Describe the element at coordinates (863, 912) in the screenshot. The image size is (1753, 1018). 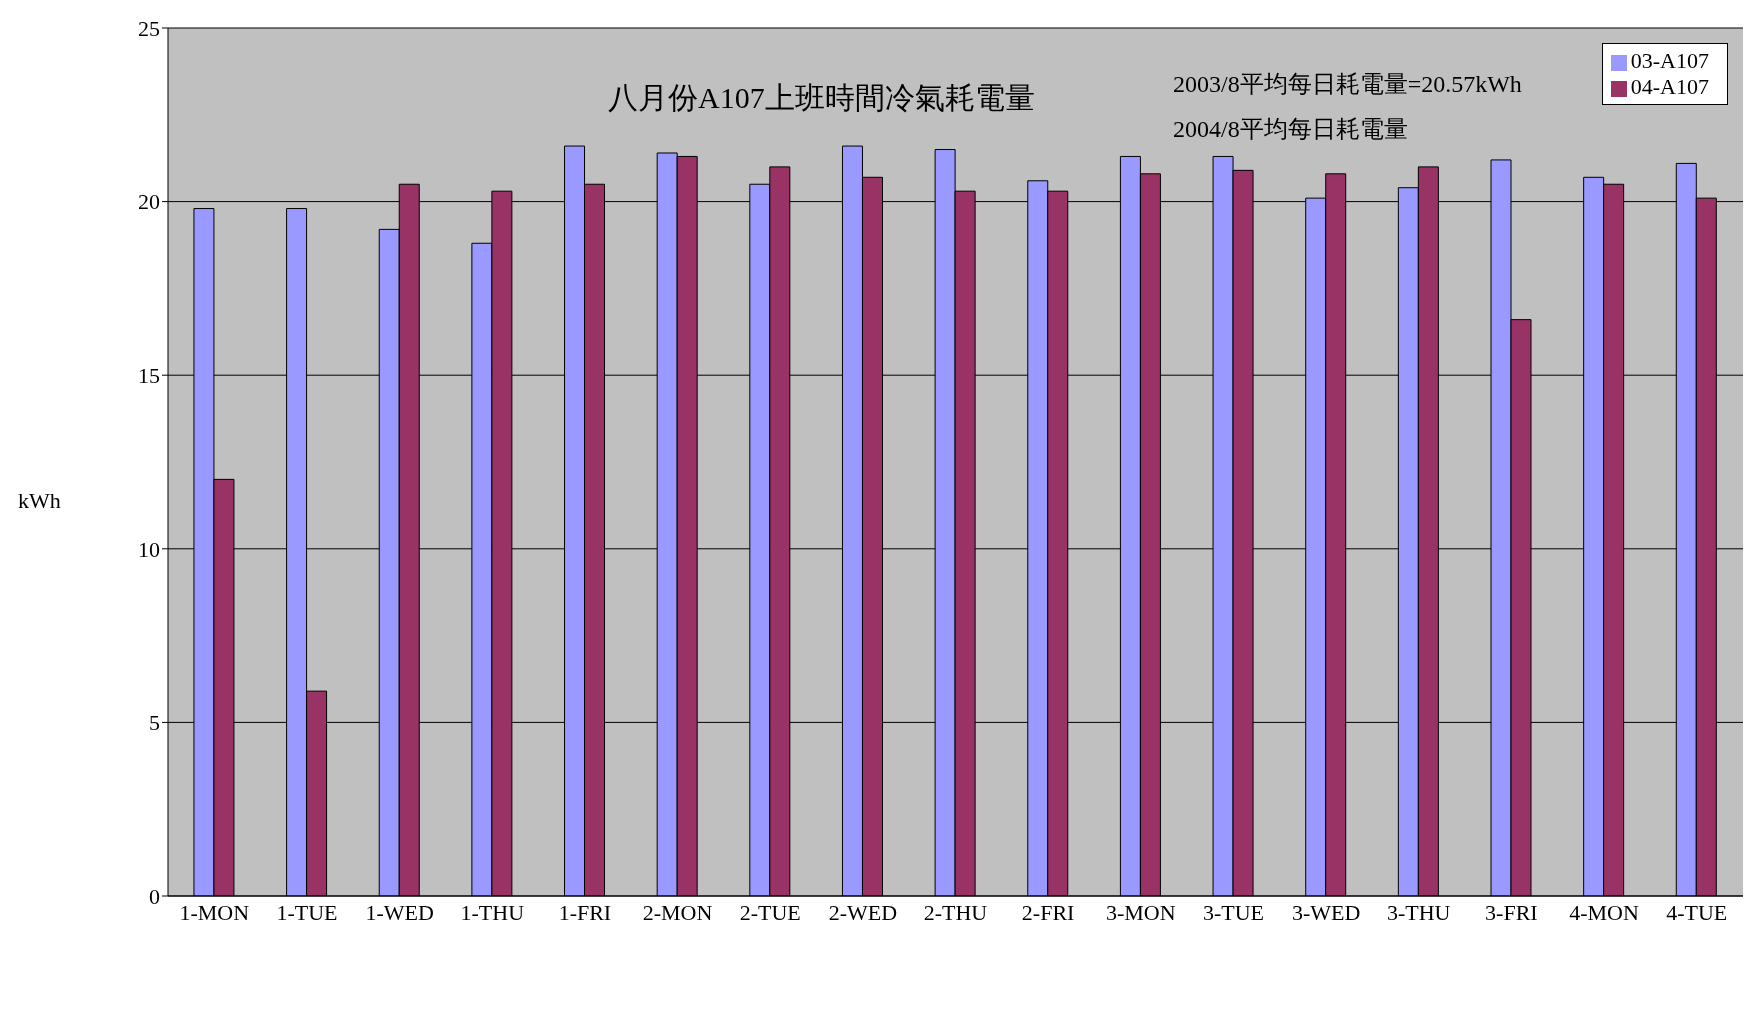
I see `x-tick-label: 2-WED` at that location.